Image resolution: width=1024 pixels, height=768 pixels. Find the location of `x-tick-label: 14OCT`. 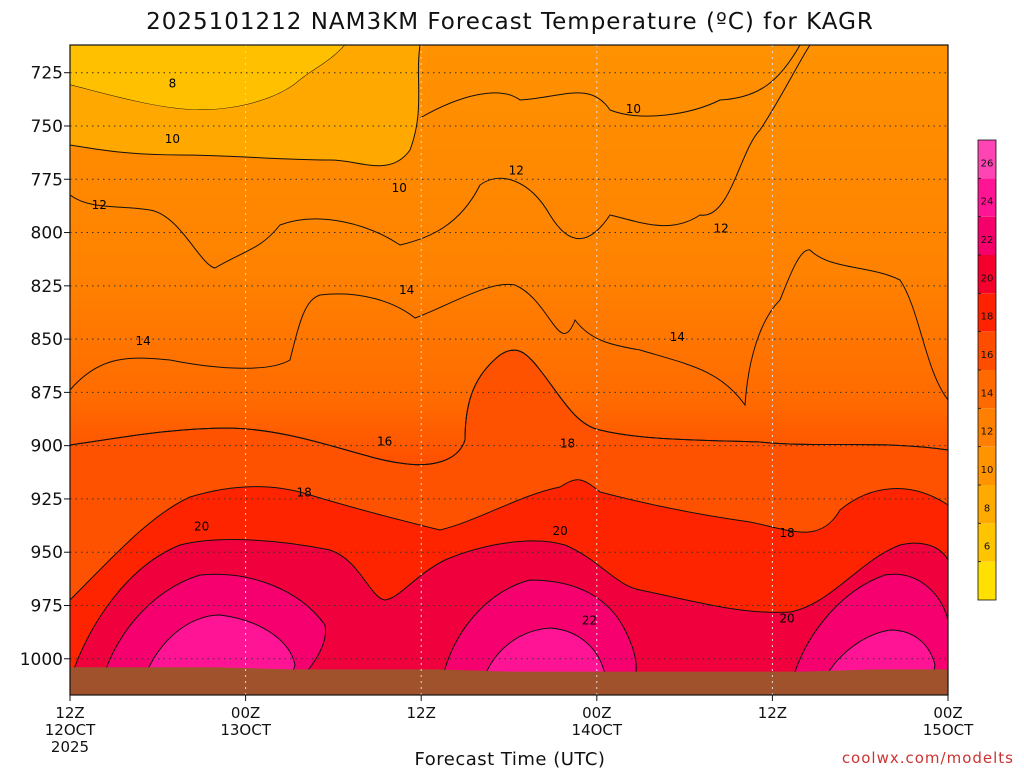

x-tick-label: 14OCT is located at coordinates (597, 730).